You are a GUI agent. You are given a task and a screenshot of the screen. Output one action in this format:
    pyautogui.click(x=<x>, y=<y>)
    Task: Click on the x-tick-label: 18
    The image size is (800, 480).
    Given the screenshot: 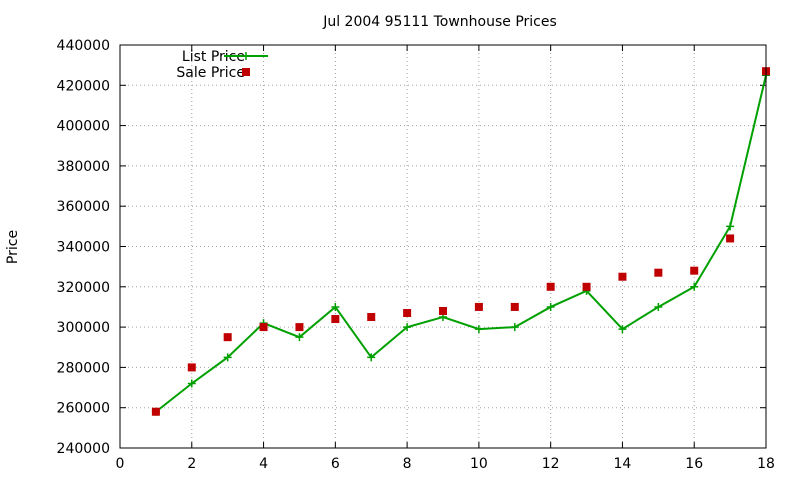 What is the action you would take?
    pyautogui.click(x=766, y=464)
    